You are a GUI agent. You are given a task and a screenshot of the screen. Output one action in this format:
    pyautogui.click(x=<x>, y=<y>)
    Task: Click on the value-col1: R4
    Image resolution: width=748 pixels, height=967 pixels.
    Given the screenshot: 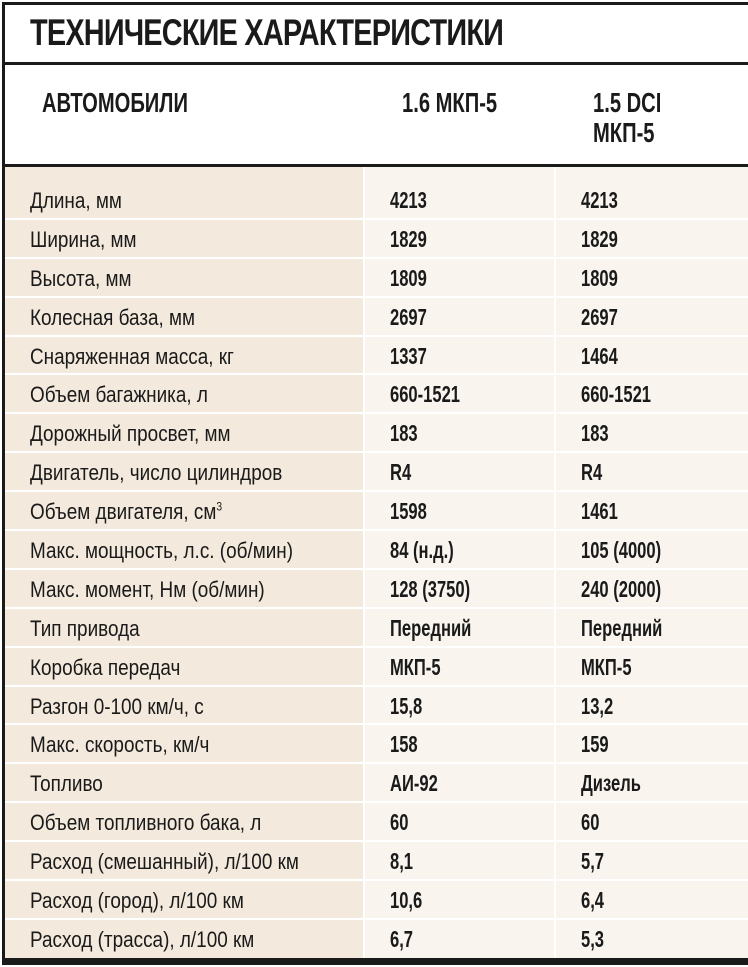 What is the action you would take?
    pyautogui.click(x=401, y=472)
    